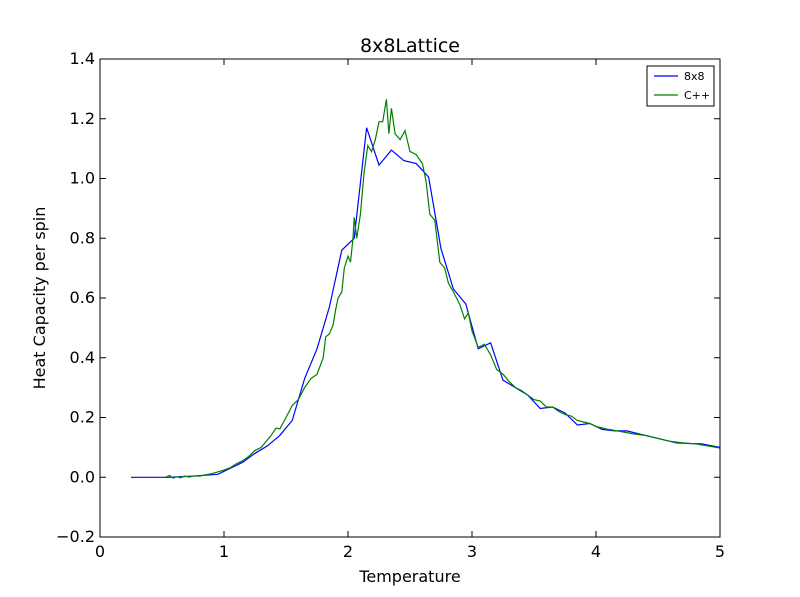 Image resolution: width=800 pixels, height=597 pixels. I want to click on y-tick-label: 1.0, so click(82, 178).